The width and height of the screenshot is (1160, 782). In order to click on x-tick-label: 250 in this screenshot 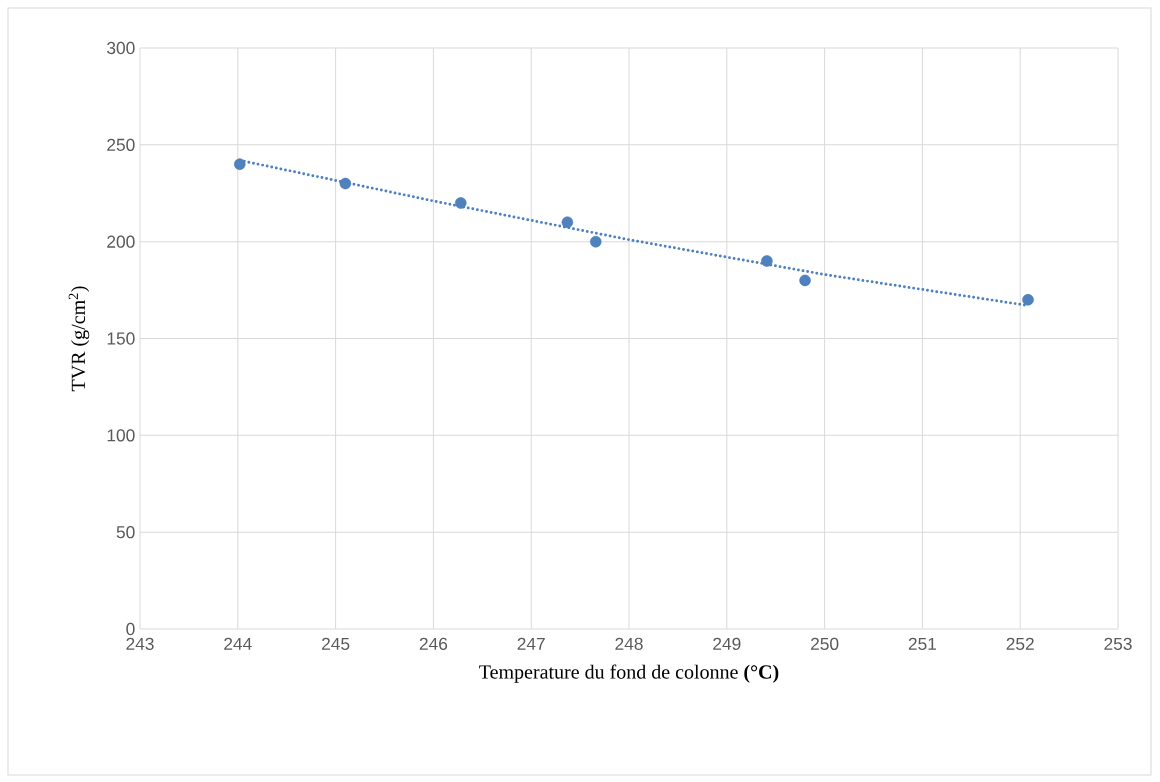, I will do `click(825, 643)`.